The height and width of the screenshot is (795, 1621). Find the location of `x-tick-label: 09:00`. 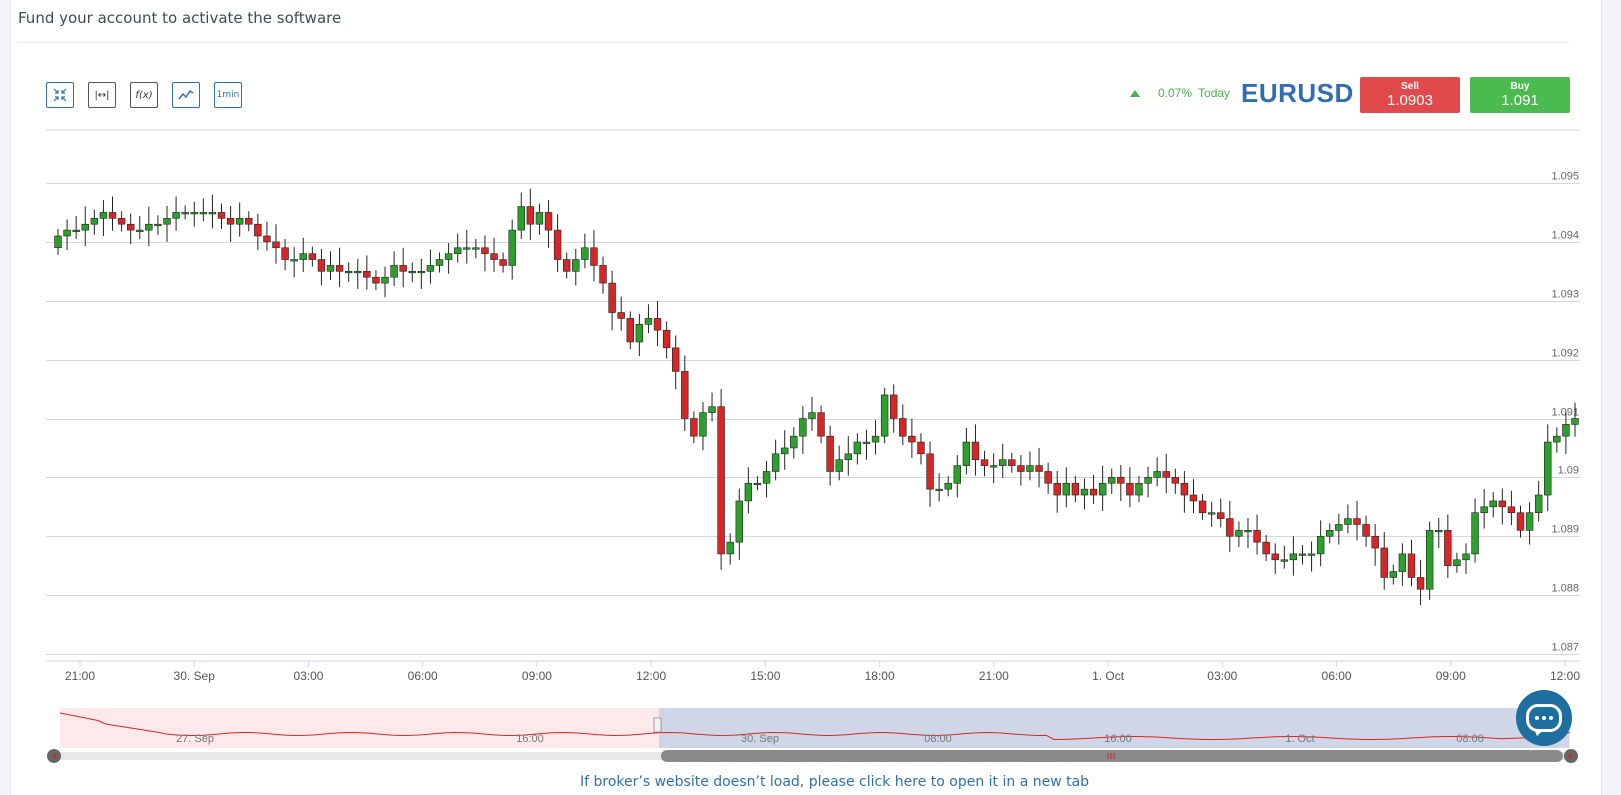

x-tick-label: 09:00 is located at coordinates (1451, 676).